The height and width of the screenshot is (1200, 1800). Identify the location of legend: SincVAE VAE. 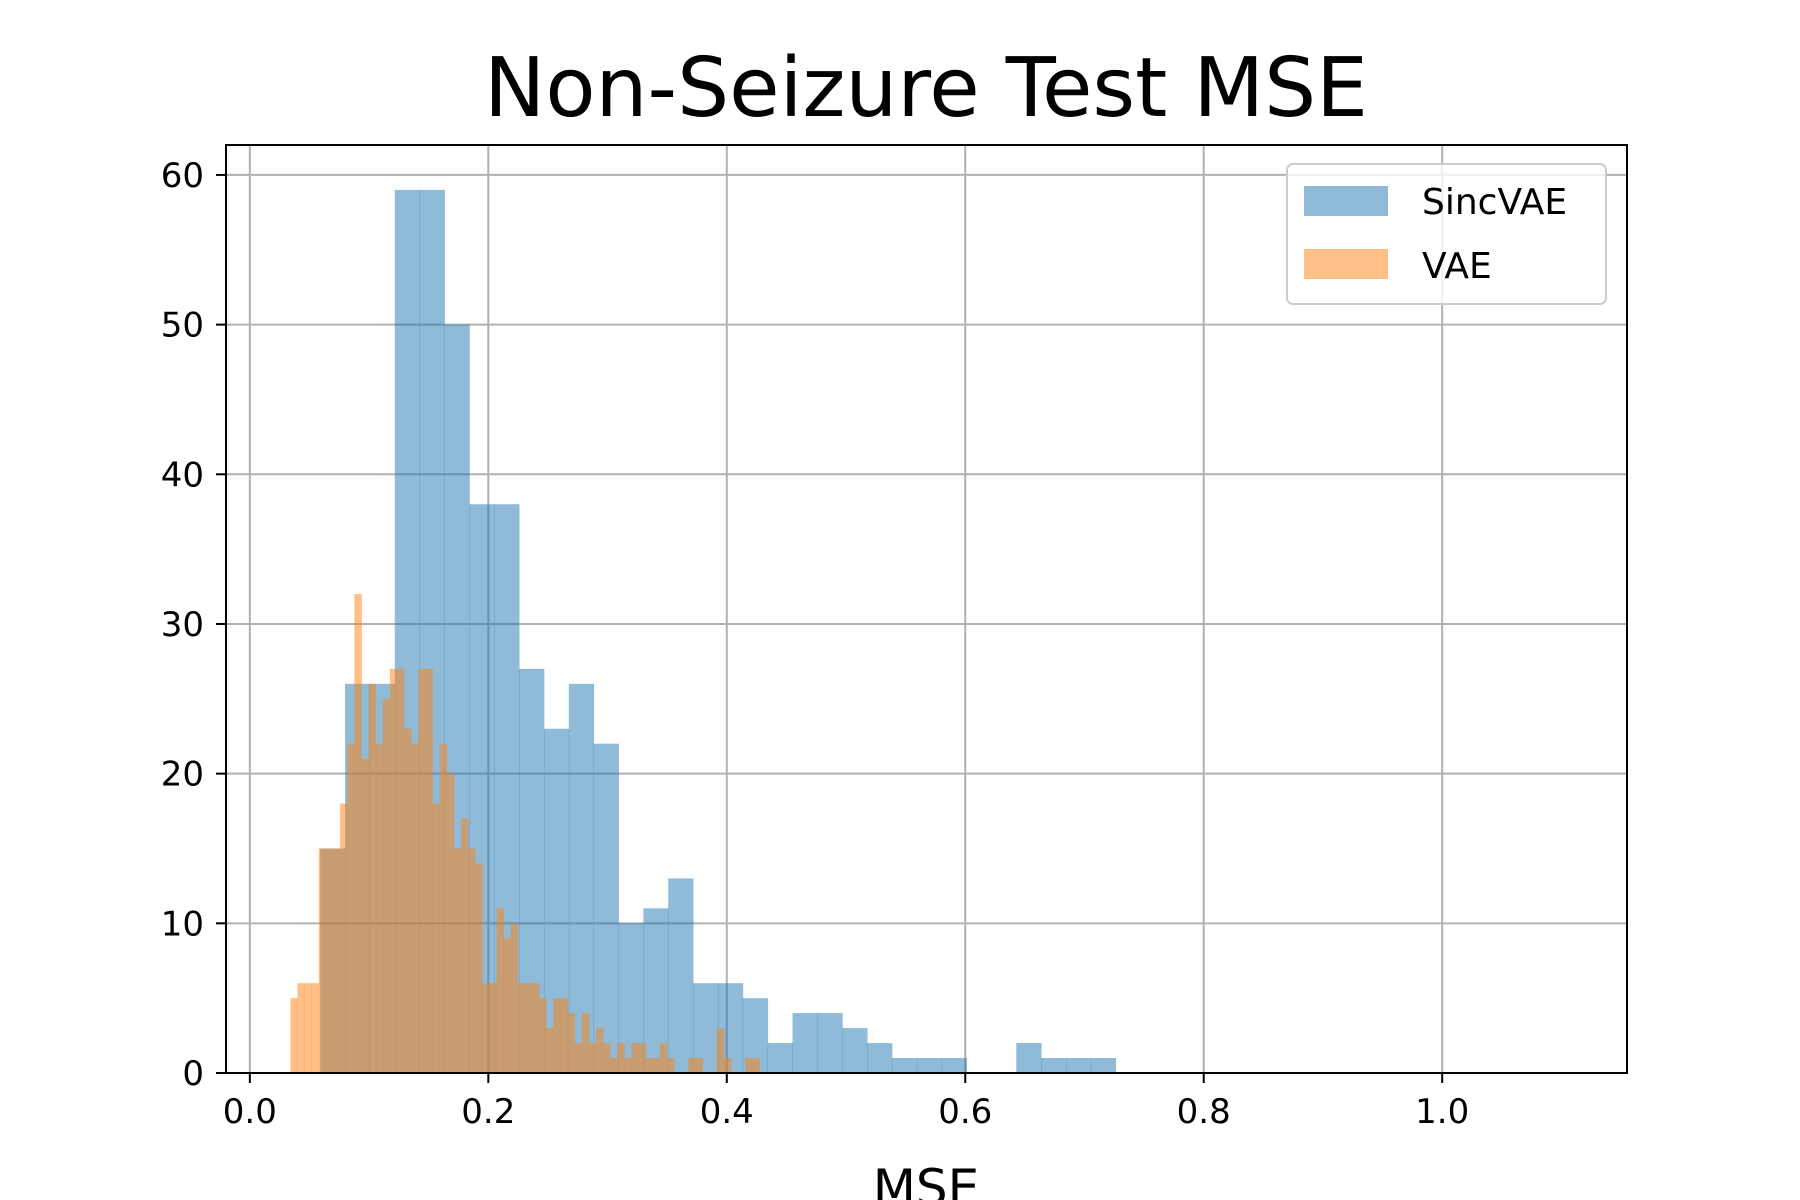
(1446, 234).